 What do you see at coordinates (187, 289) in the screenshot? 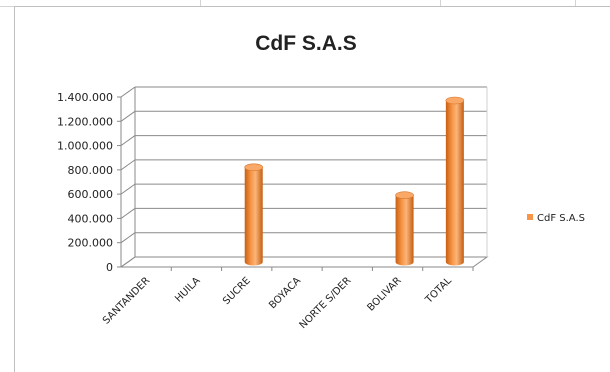
I see `x-category-label: HUILA` at bounding box center [187, 289].